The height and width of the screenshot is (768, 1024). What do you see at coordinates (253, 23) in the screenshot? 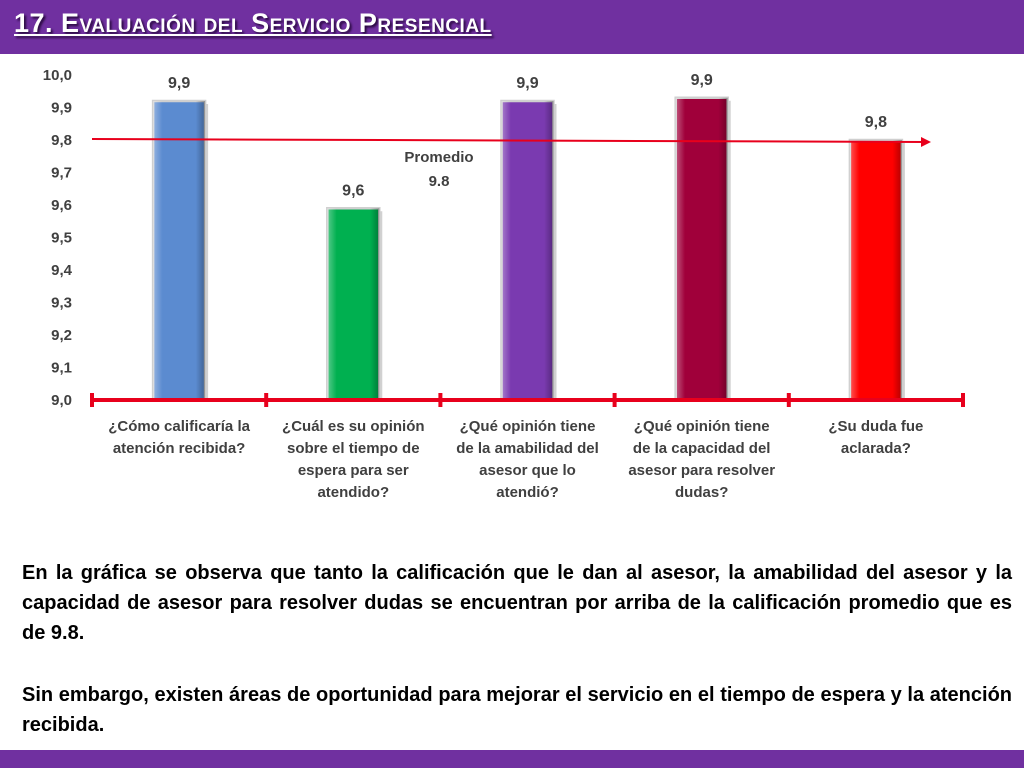
I see `page-title: 17. Evaluación del Servicio Presencial` at bounding box center [253, 23].